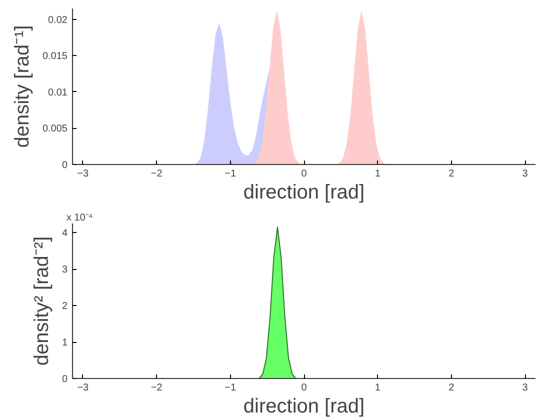 This screenshot has width=541, height=420. What do you see at coordinates (65, 306) in the screenshot?
I see `y-tick-label: 2` at bounding box center [65, 306].